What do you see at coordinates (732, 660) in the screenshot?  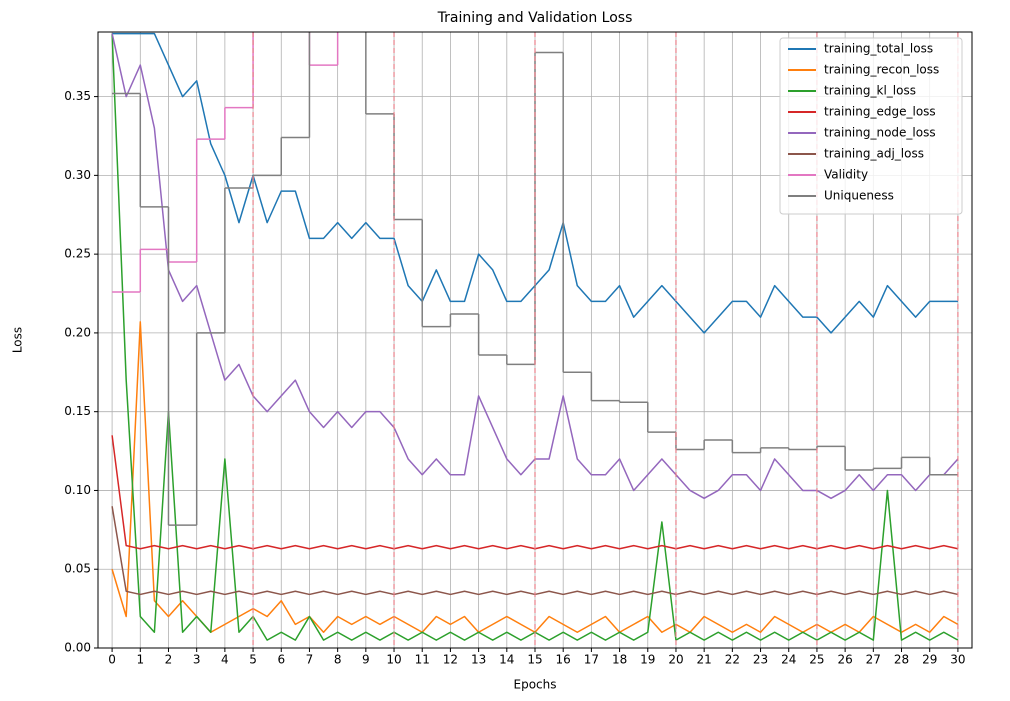 I see `x-tick-label: 22` at bounding box center [732, 660].